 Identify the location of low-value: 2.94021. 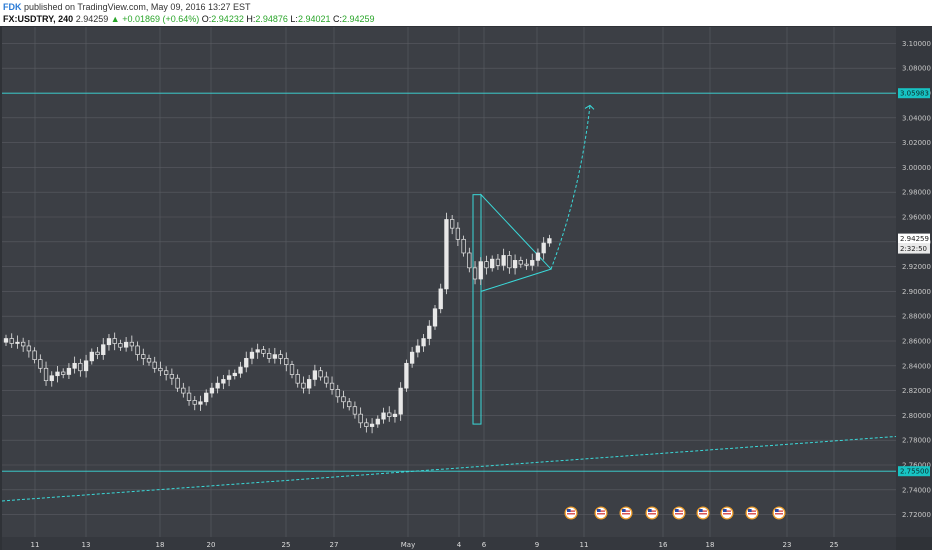
(314, 19).